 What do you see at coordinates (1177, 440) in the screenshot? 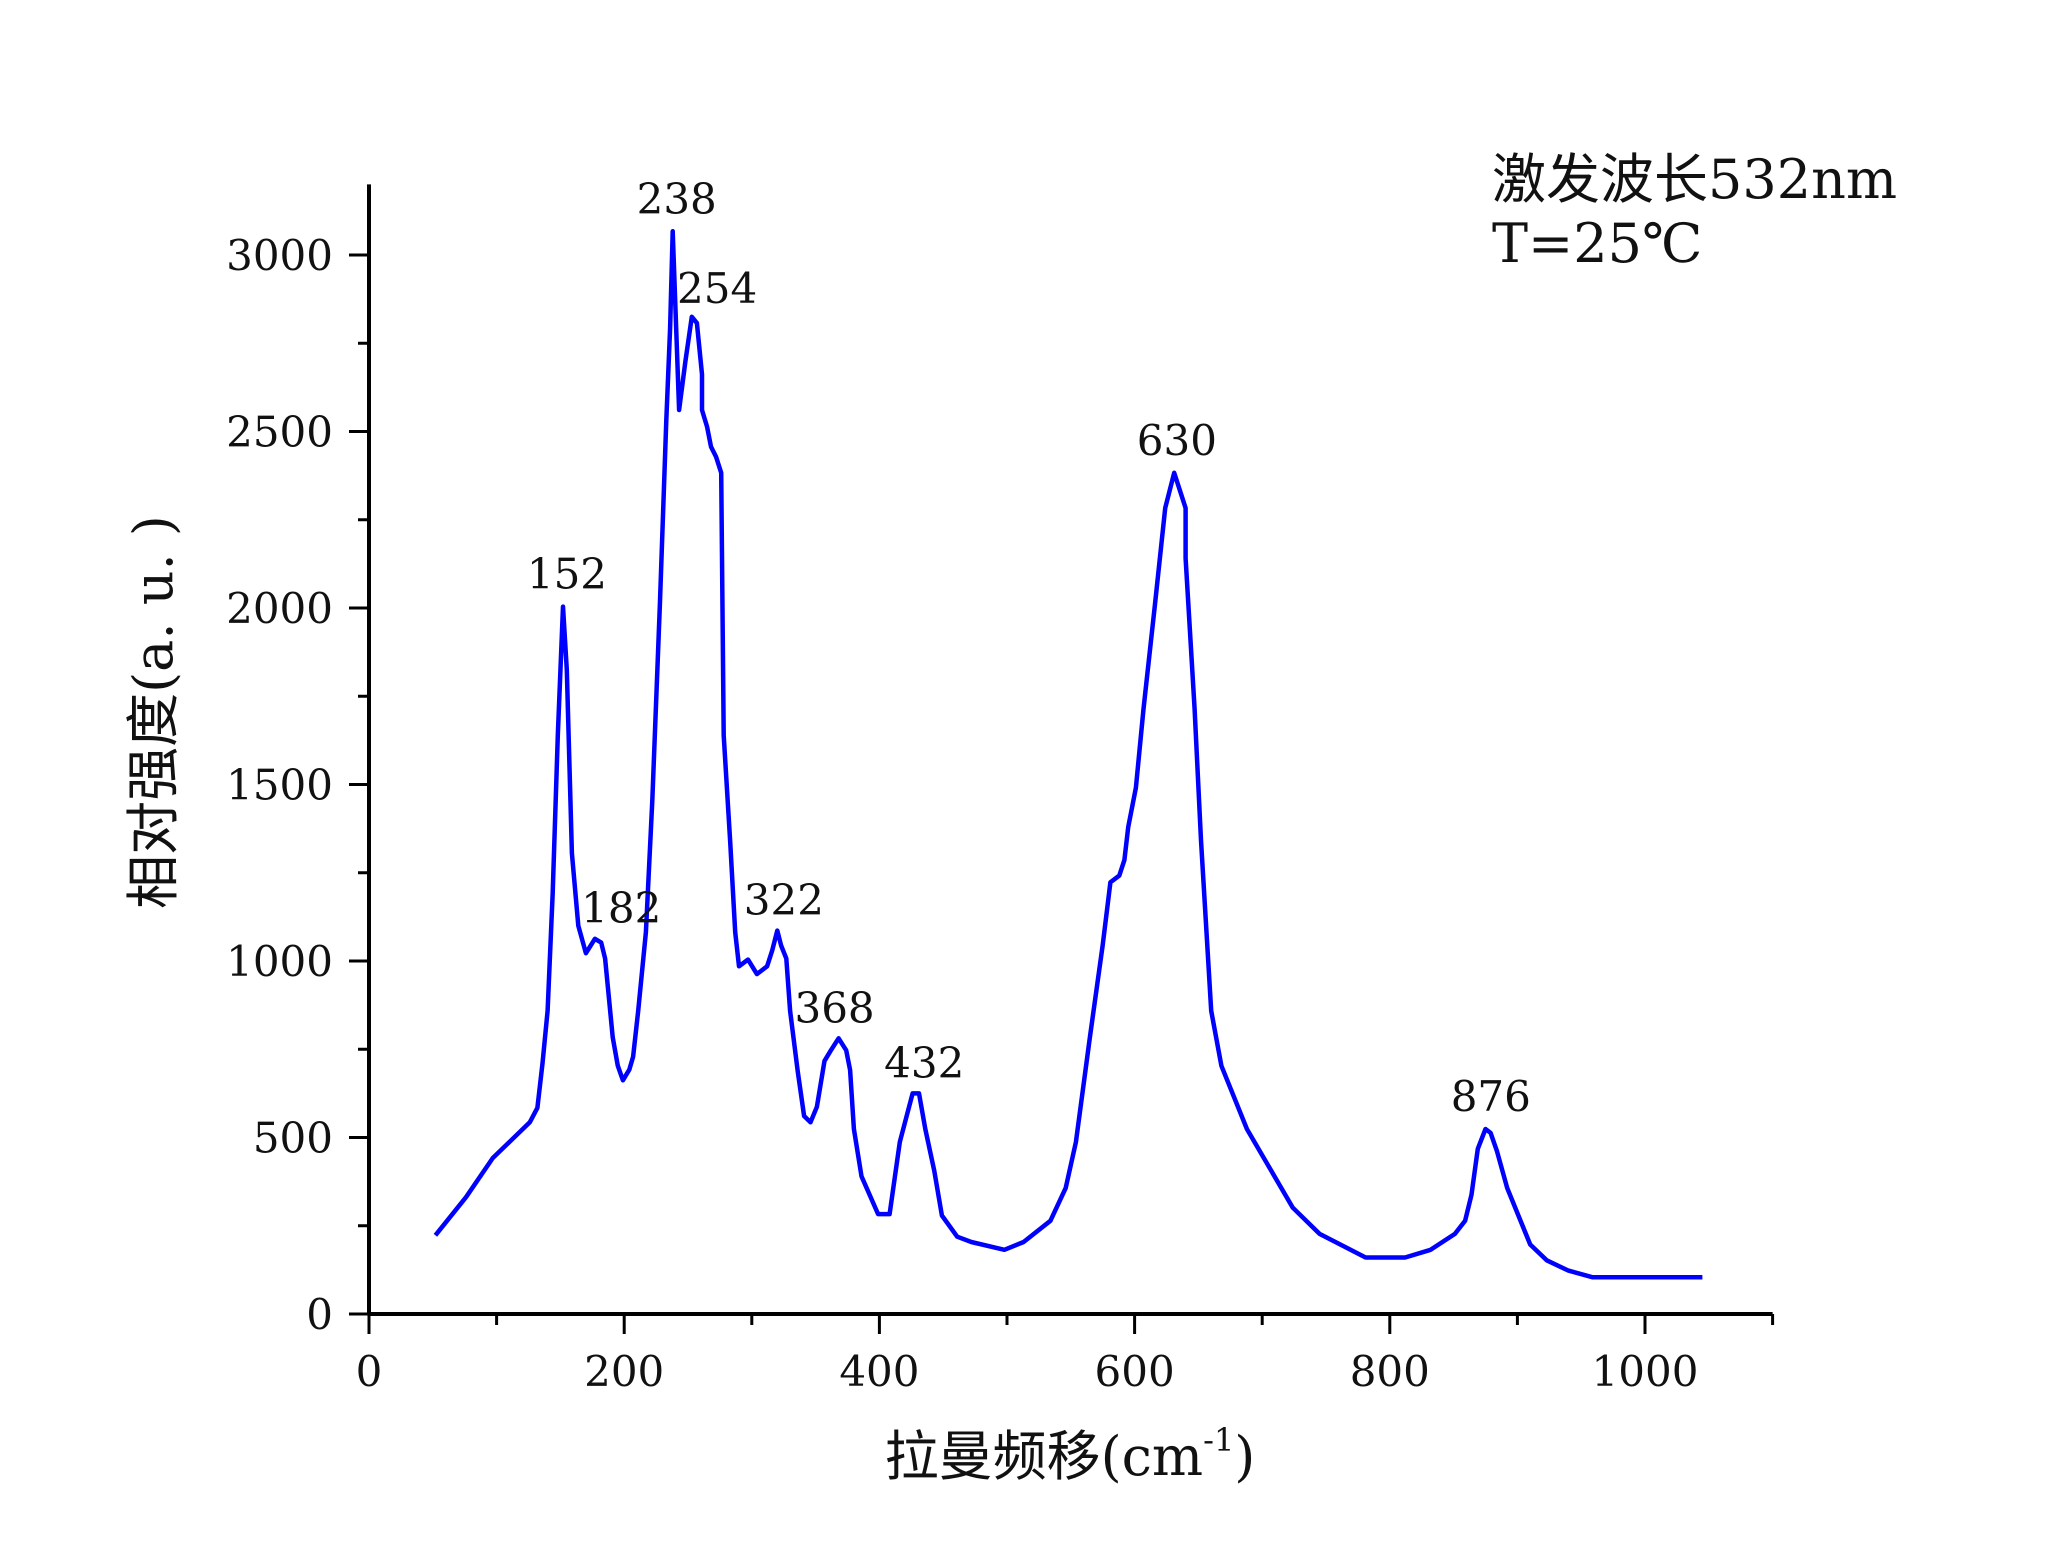
I see `peak-label: 630` at bounding box center [1177, 440].